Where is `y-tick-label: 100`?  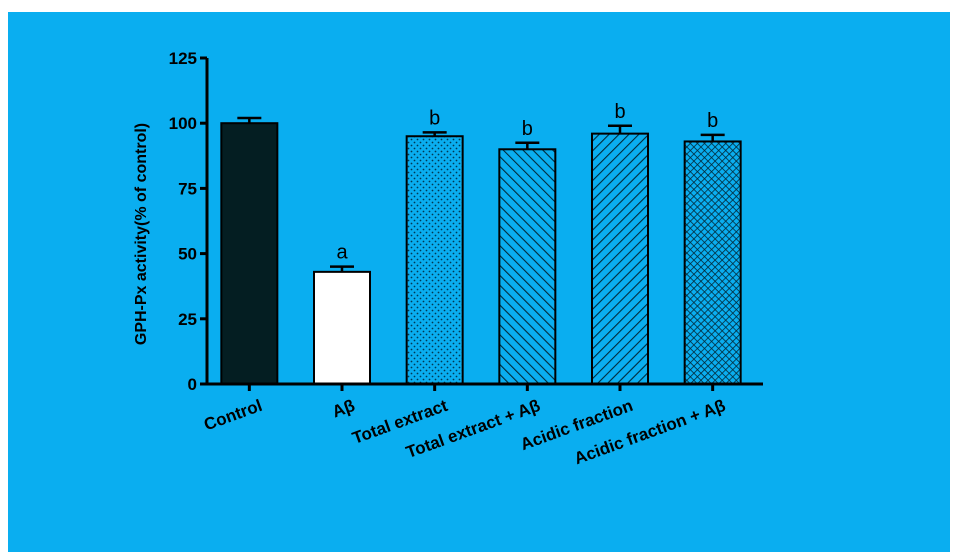 y-tick-label: 100 is located at coordinates (183, 123).